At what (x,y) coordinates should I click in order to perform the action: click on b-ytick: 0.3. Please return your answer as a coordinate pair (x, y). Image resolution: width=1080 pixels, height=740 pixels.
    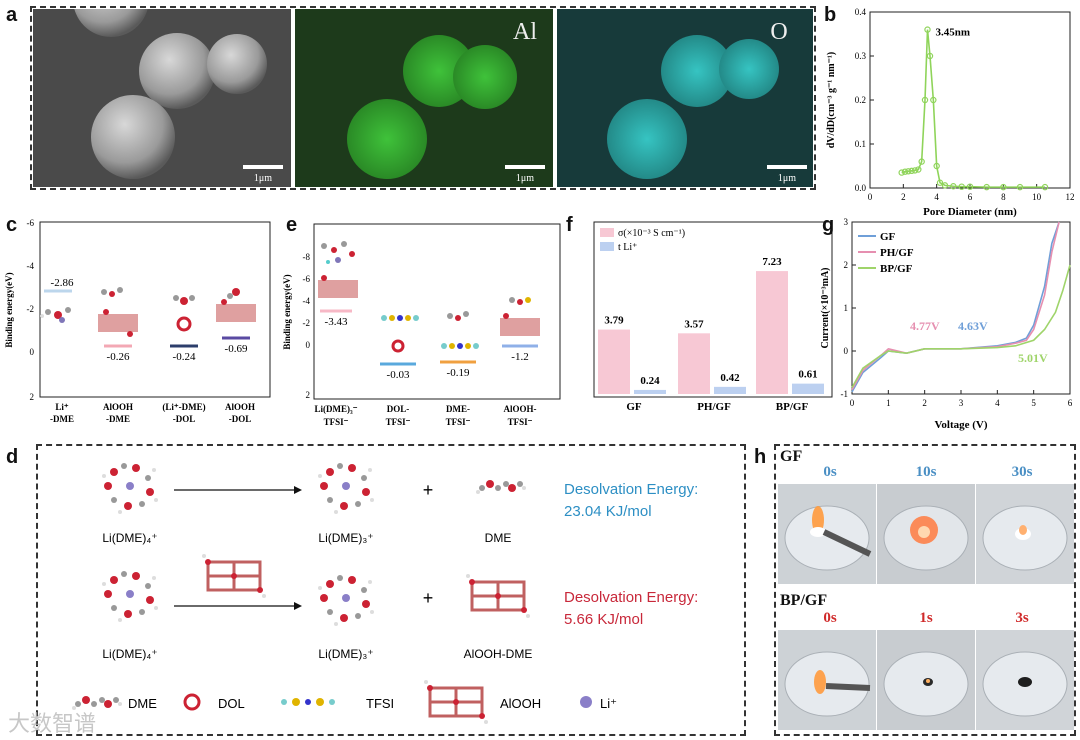
    Looking at the image, I should click on (861, 56).